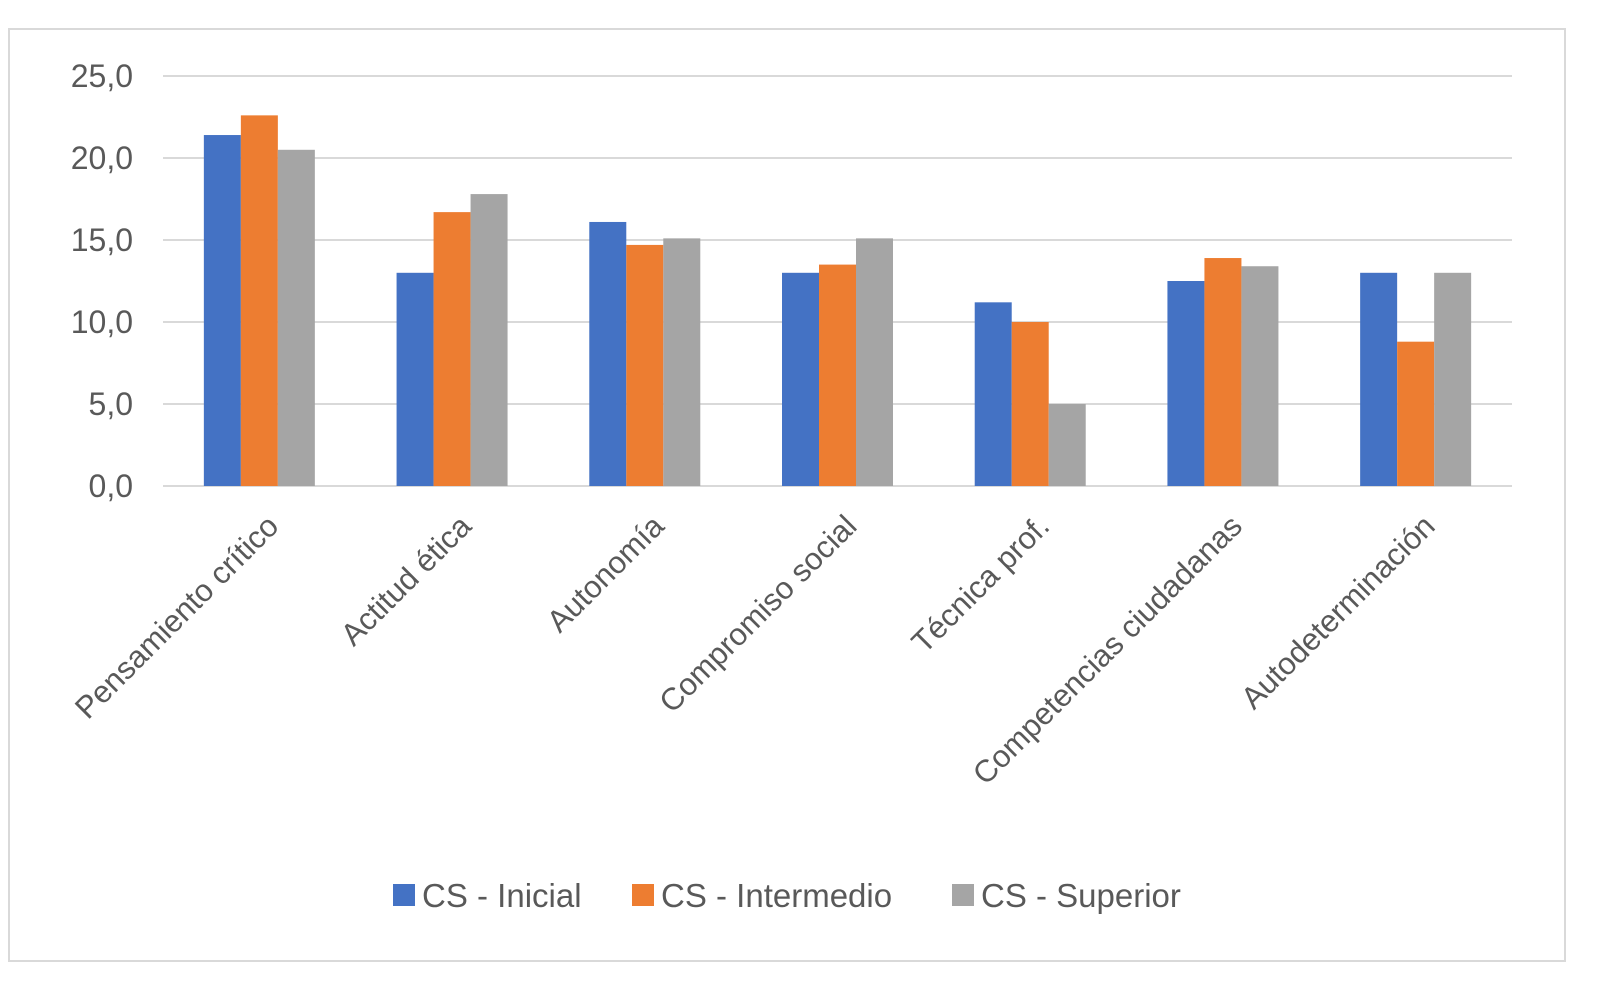 This screenshot has width=1613, height=1004. Describe the element at coordinates (102, 281) in the screenshot. I see `y-axis-ticks: 0,0 5,0 10,0 15,0 20,0 25,0` at that location.